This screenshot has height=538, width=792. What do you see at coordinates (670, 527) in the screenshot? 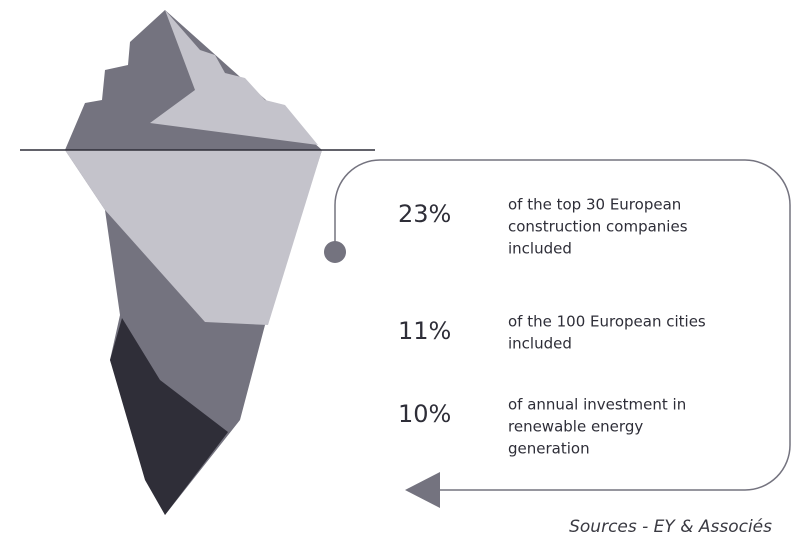
I see `source: Sources - EY & Associés` at bounding box center [670, 527].